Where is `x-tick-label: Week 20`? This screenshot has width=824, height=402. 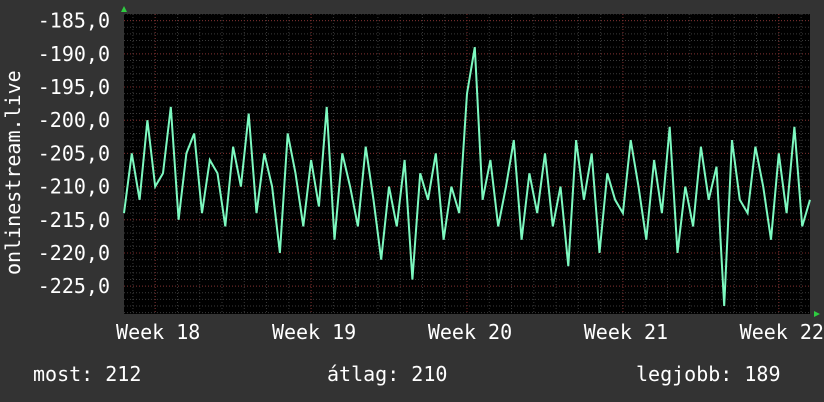
x-tick-label: Week 20 is located at coordinates (470, 332).